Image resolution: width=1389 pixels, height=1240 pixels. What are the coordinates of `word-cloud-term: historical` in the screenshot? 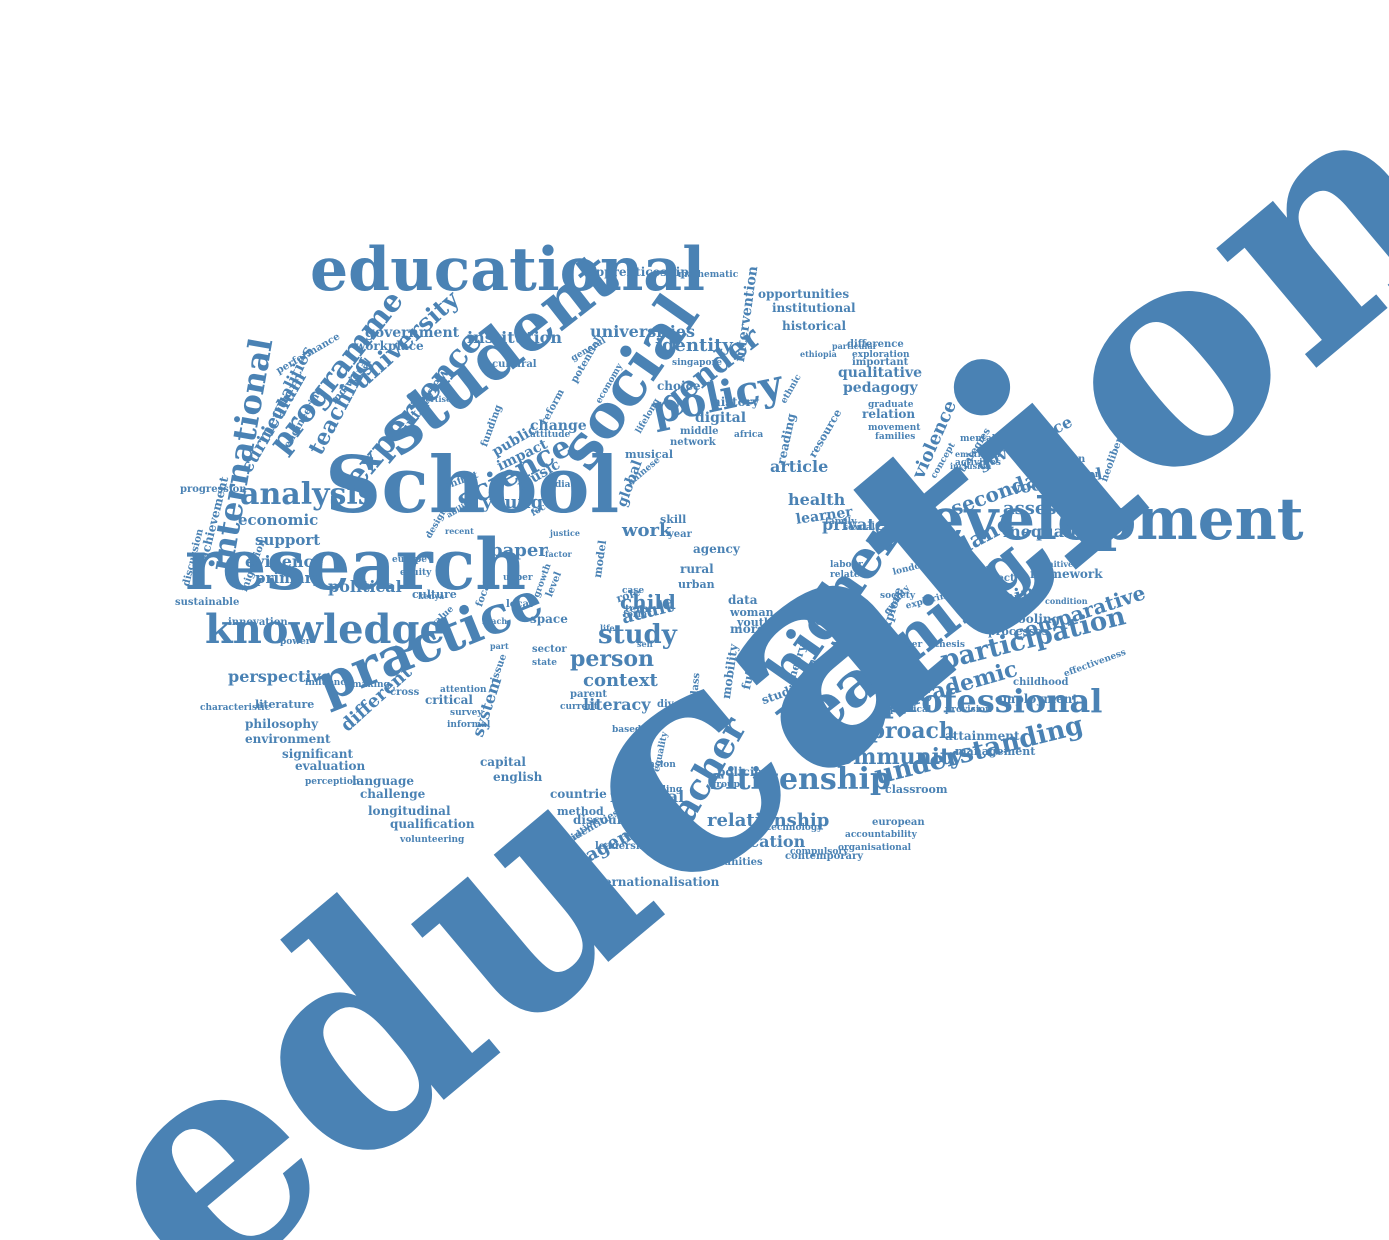 It's located at (814, 326).